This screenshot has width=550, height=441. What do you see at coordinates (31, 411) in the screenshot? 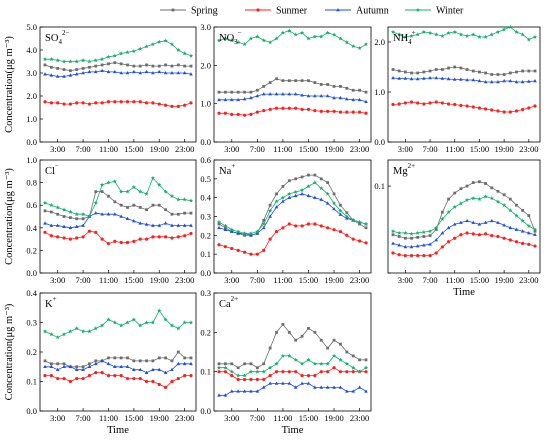
I see `y-tick-label: 0.0` at bounding box center [31, 411].